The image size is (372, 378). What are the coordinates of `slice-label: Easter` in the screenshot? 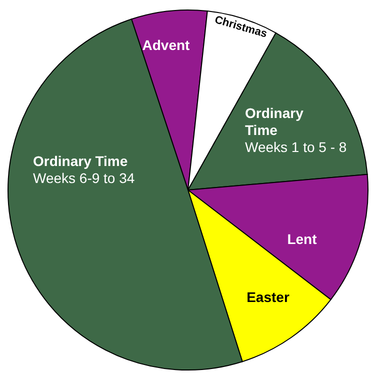 It's located at (268, 297).